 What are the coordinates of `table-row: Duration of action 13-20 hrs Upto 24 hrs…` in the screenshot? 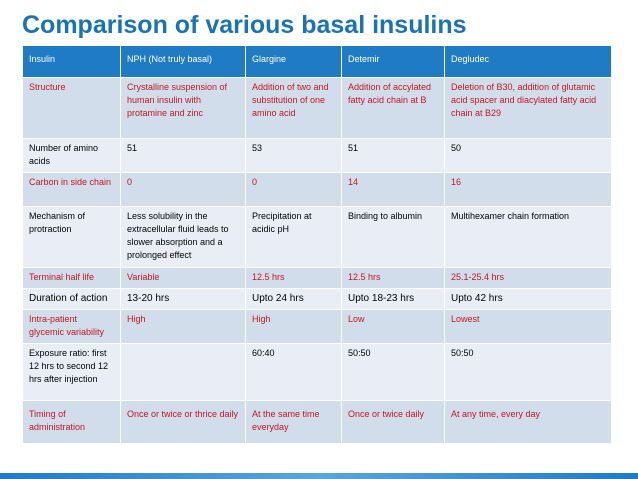 It's located at (317, 299).